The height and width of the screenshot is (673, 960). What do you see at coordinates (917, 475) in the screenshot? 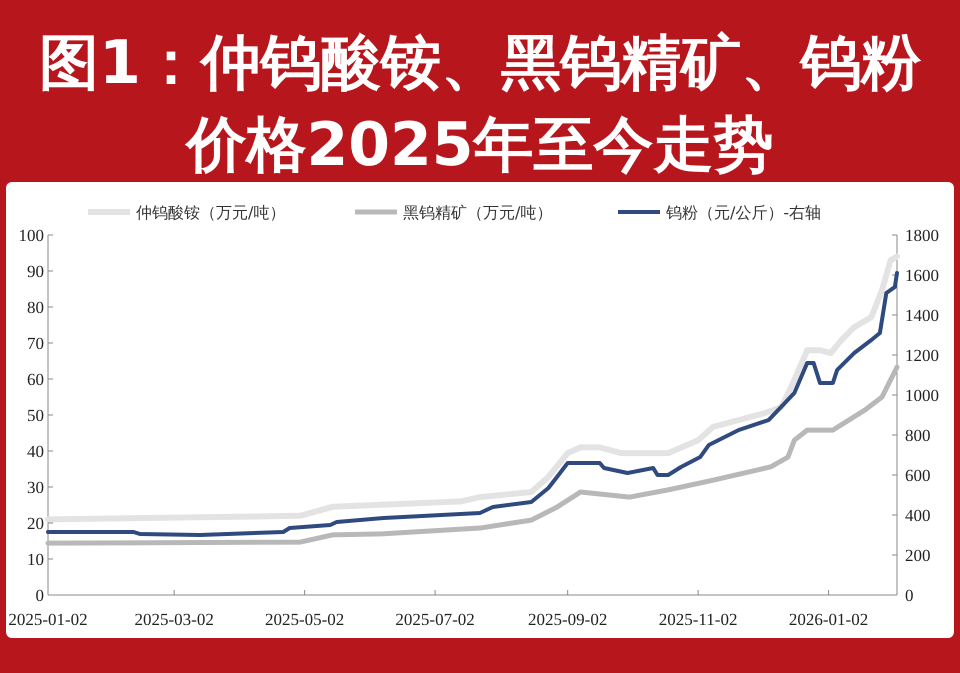
I see `y2-tick-label: 600` at bounding box center [917, 475].